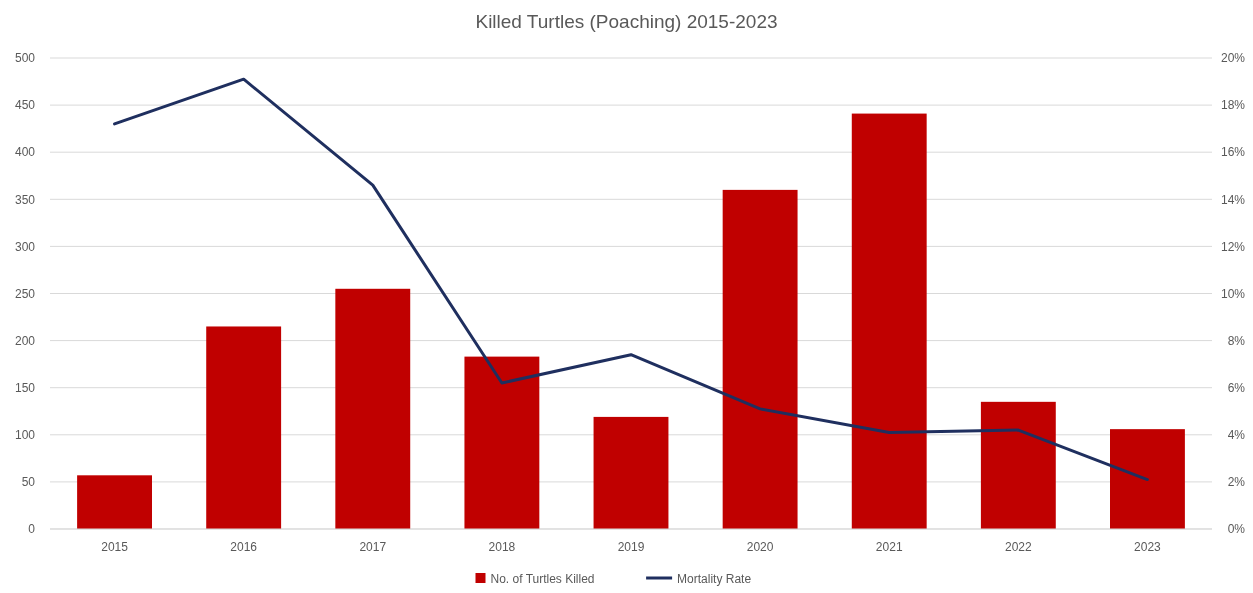  What do you see at coordinates (25, 387) in the screenshot?
I see `y-tick-label: 150` at bounding box center [25, 387].